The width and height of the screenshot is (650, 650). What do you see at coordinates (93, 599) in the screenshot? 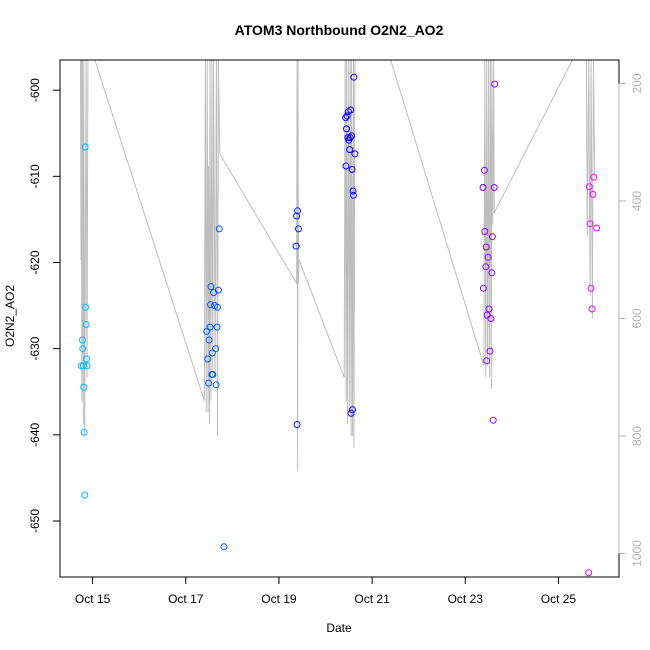
I see `x-tick-label: Oct 15` at bounding box center [93, 599].